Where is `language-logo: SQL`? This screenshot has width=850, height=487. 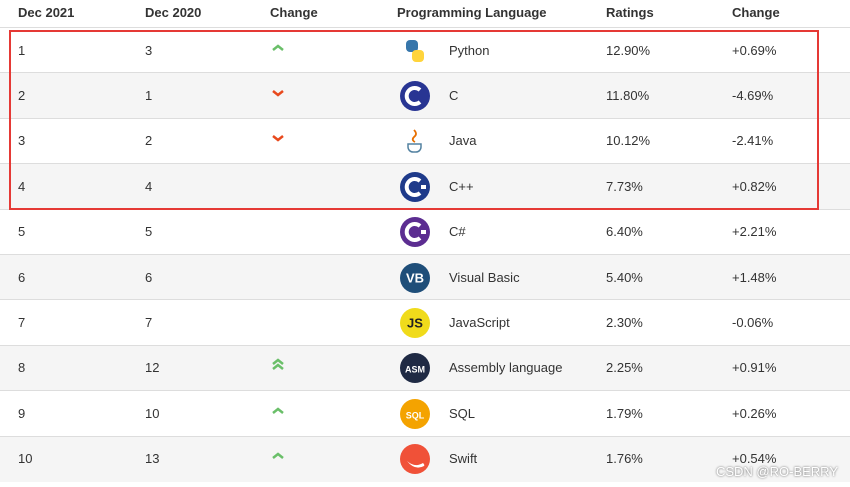 language-logo: SQL is located at coordinates (415, 413).